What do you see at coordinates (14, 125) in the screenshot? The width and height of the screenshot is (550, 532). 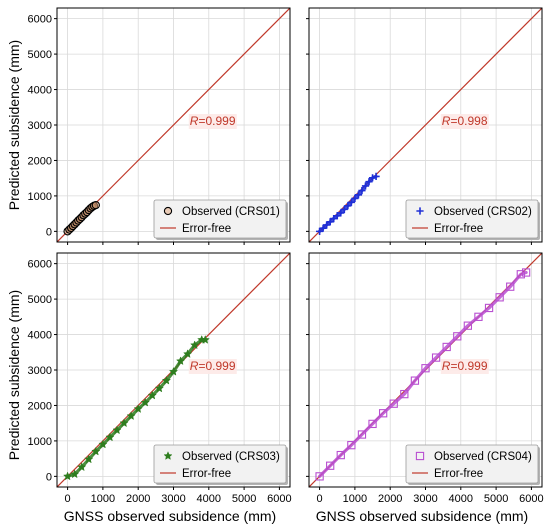 I see `y-axis-label-top: Predicted subsidence (mm)` at bounding box center [14, 125].